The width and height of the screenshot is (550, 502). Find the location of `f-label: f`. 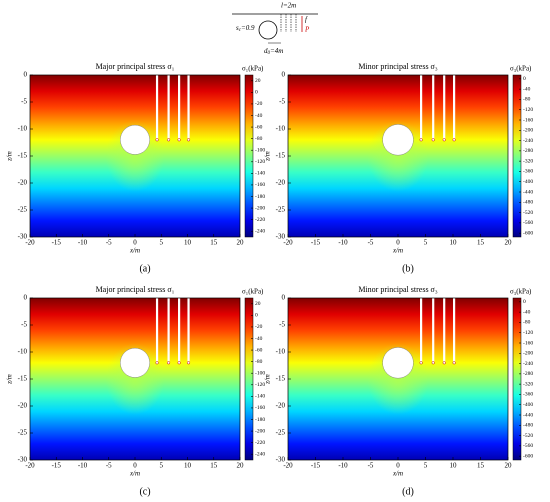

f-label: f is located at coordinates (306, 20).